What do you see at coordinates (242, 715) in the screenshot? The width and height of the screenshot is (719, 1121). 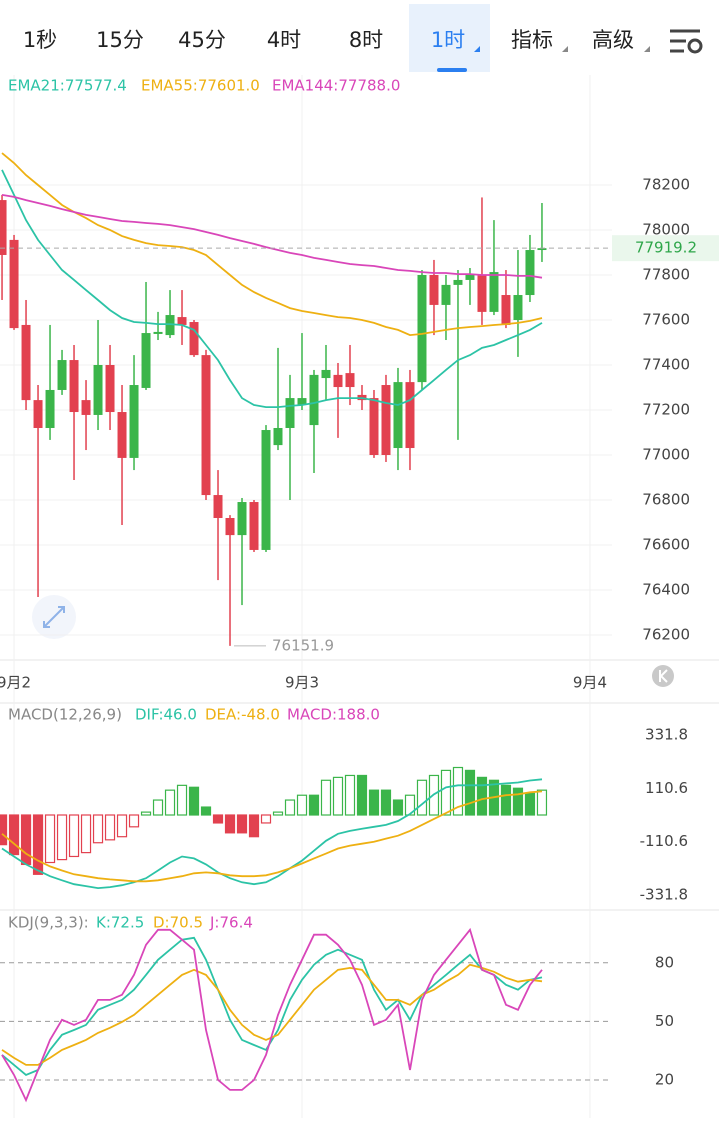 I see `legend-entry: DEA:-48.0` at bounding box center [242, 715].